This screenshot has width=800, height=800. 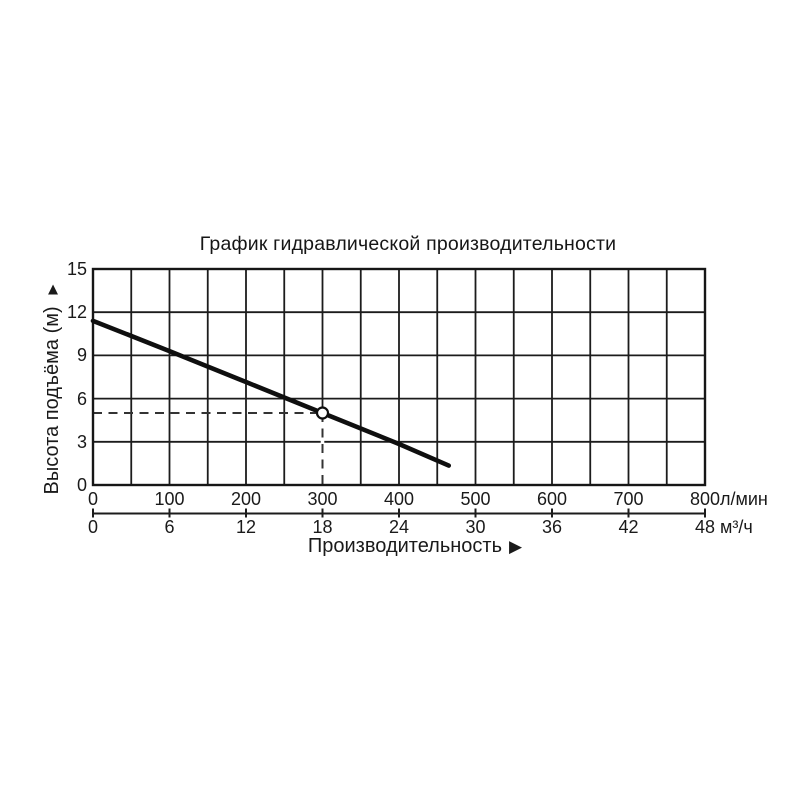 I want to click on x-tick-m3h-18: 18, so click(x=322, y=527).